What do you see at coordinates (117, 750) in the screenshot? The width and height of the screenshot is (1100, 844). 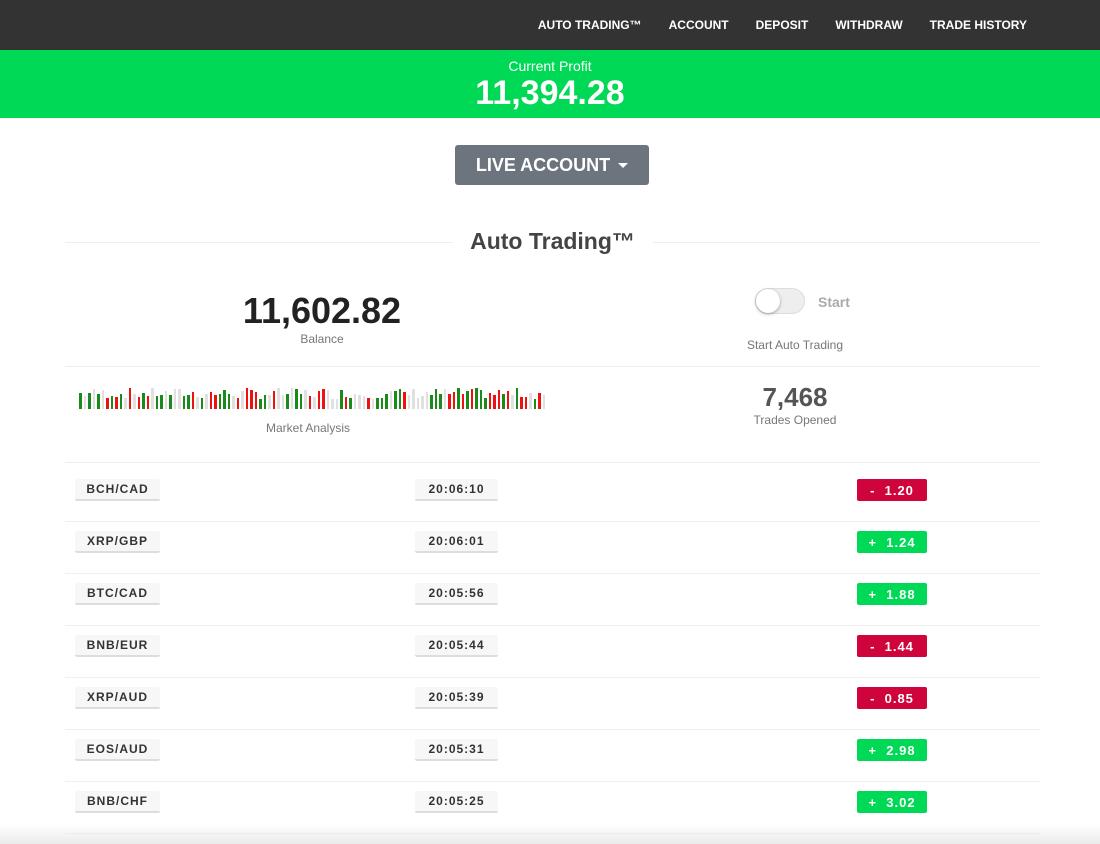 I see `pair-badge: EOS/AUD` at bounding box center [117, 750].